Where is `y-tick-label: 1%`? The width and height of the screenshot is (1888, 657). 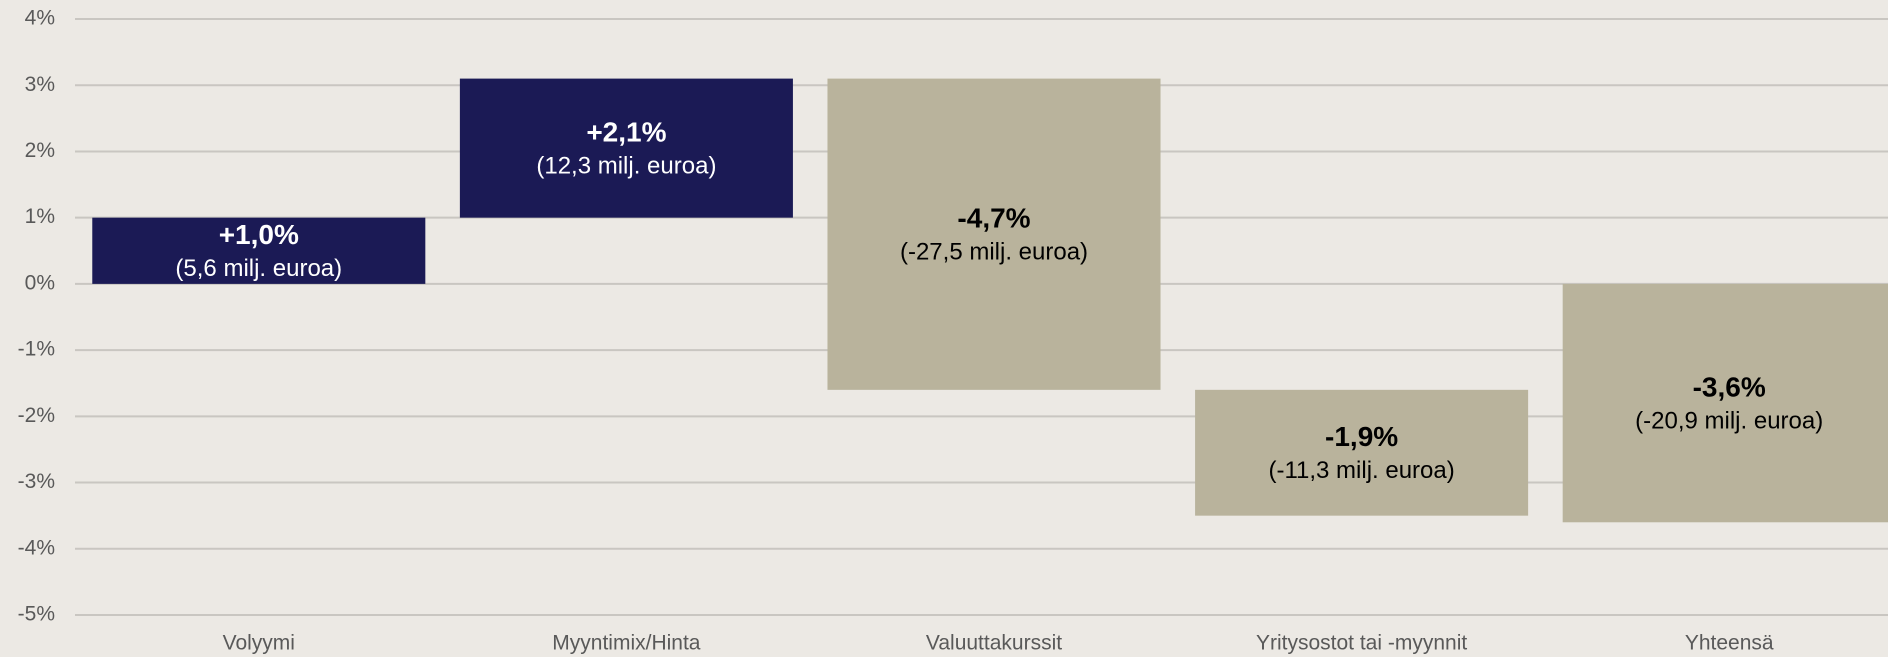
y-tick-label: 1% is located at coordinates (40, 216).